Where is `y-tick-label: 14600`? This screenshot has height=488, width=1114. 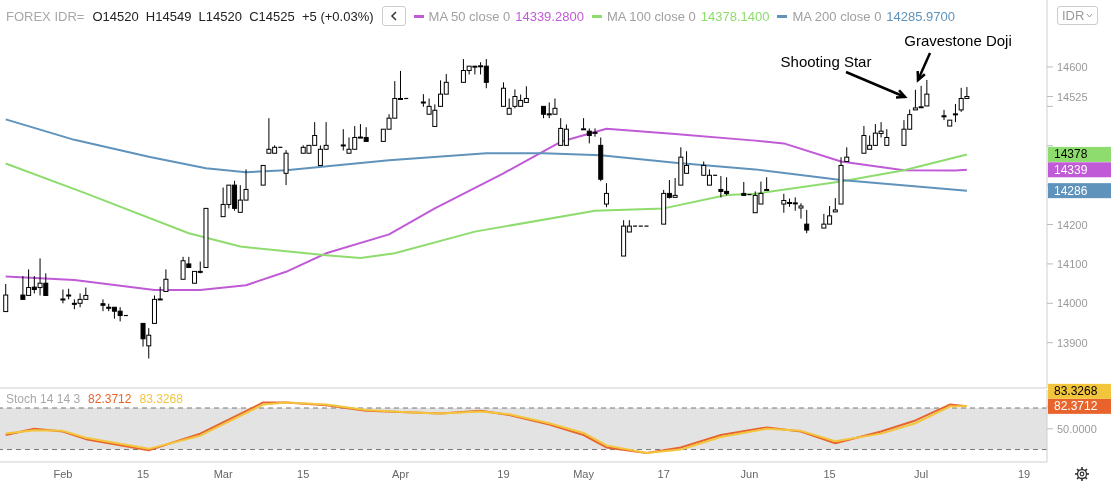
y-tick-label: 14600 is located at coordinates (1072, 66).